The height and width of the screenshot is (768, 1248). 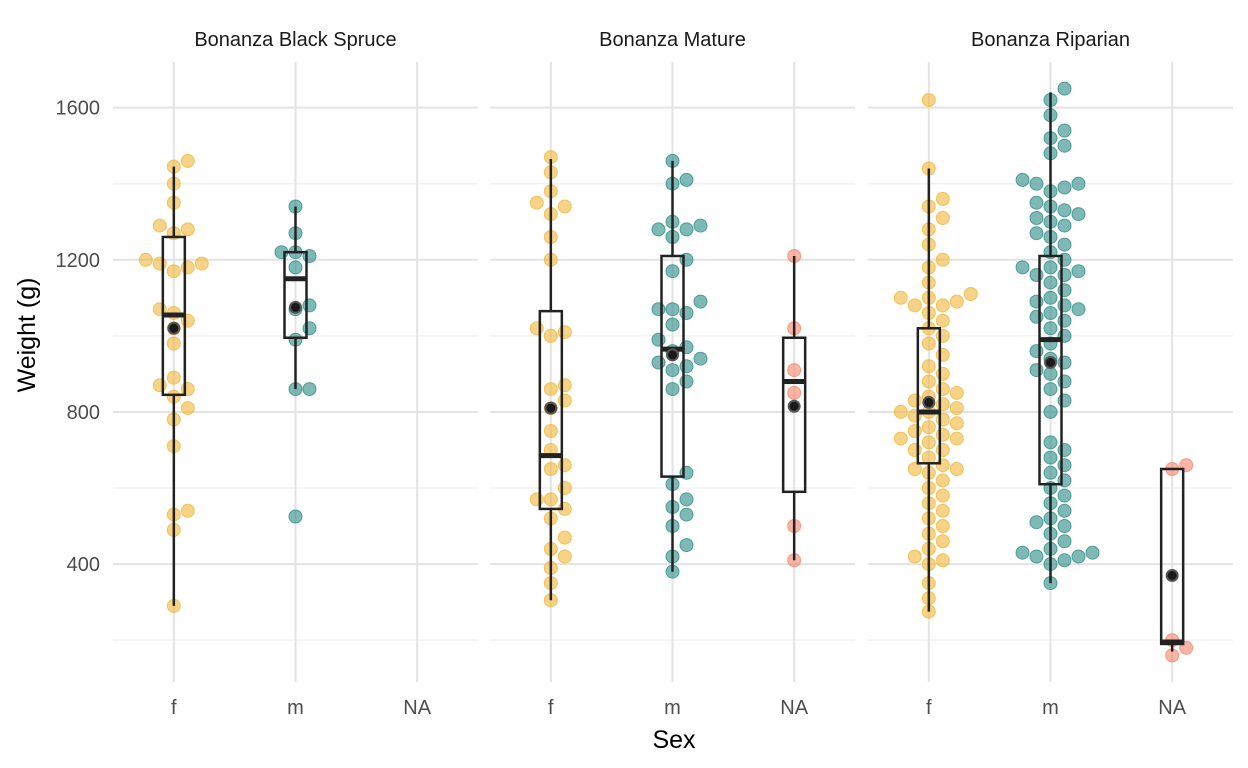 What do you see at coordinates (672, 40) in the screenshot?
I see `facet-title: Bonanza Mature` at bounding box center [672, 40].